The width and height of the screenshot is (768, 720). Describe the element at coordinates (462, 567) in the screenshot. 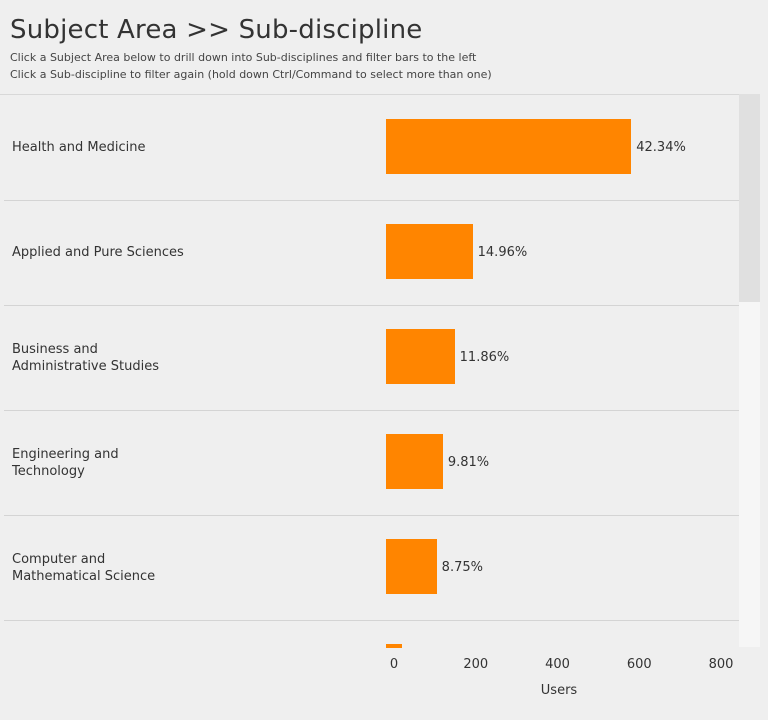

I see `bar-value-label: 8.75%` at that location.